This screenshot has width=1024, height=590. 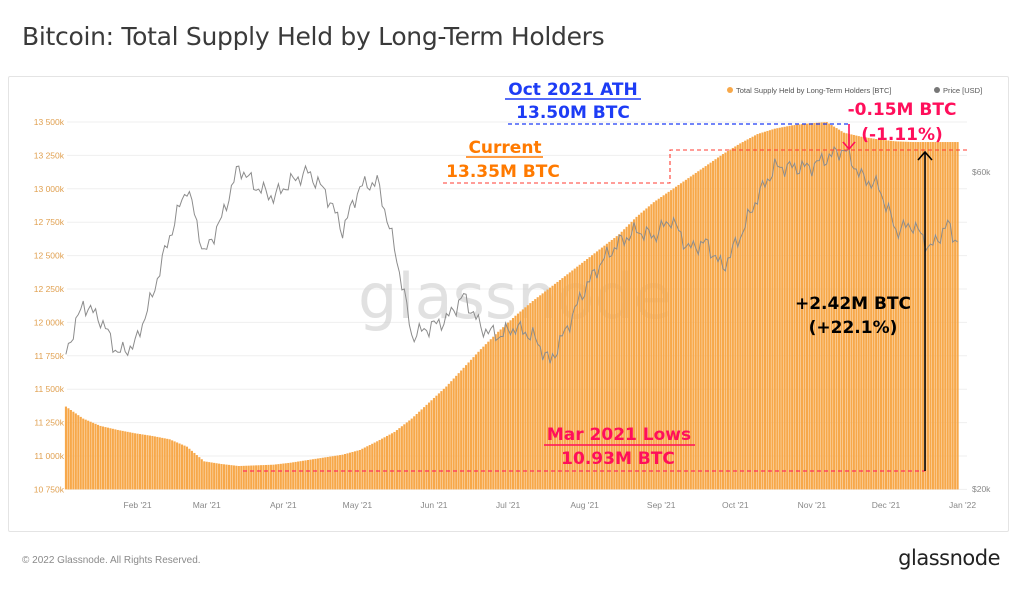 I want to click on lows-title: Mar 2021 Lows, so click(x=619, y=435).